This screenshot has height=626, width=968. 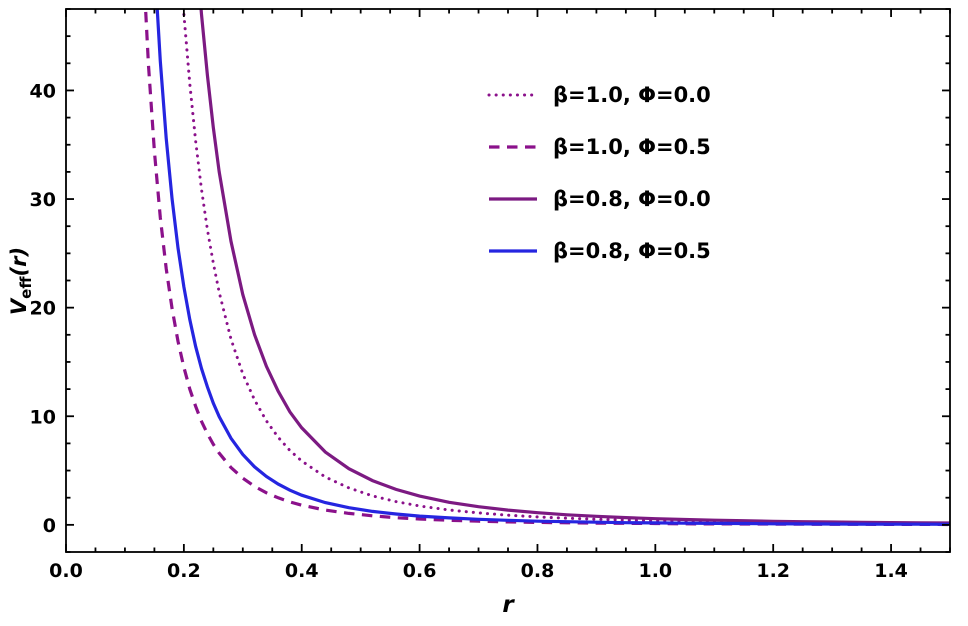 I want to click on legend-item-beta08-phi00: β=0.8, Φ=0.0, so click(x=599, y=199).